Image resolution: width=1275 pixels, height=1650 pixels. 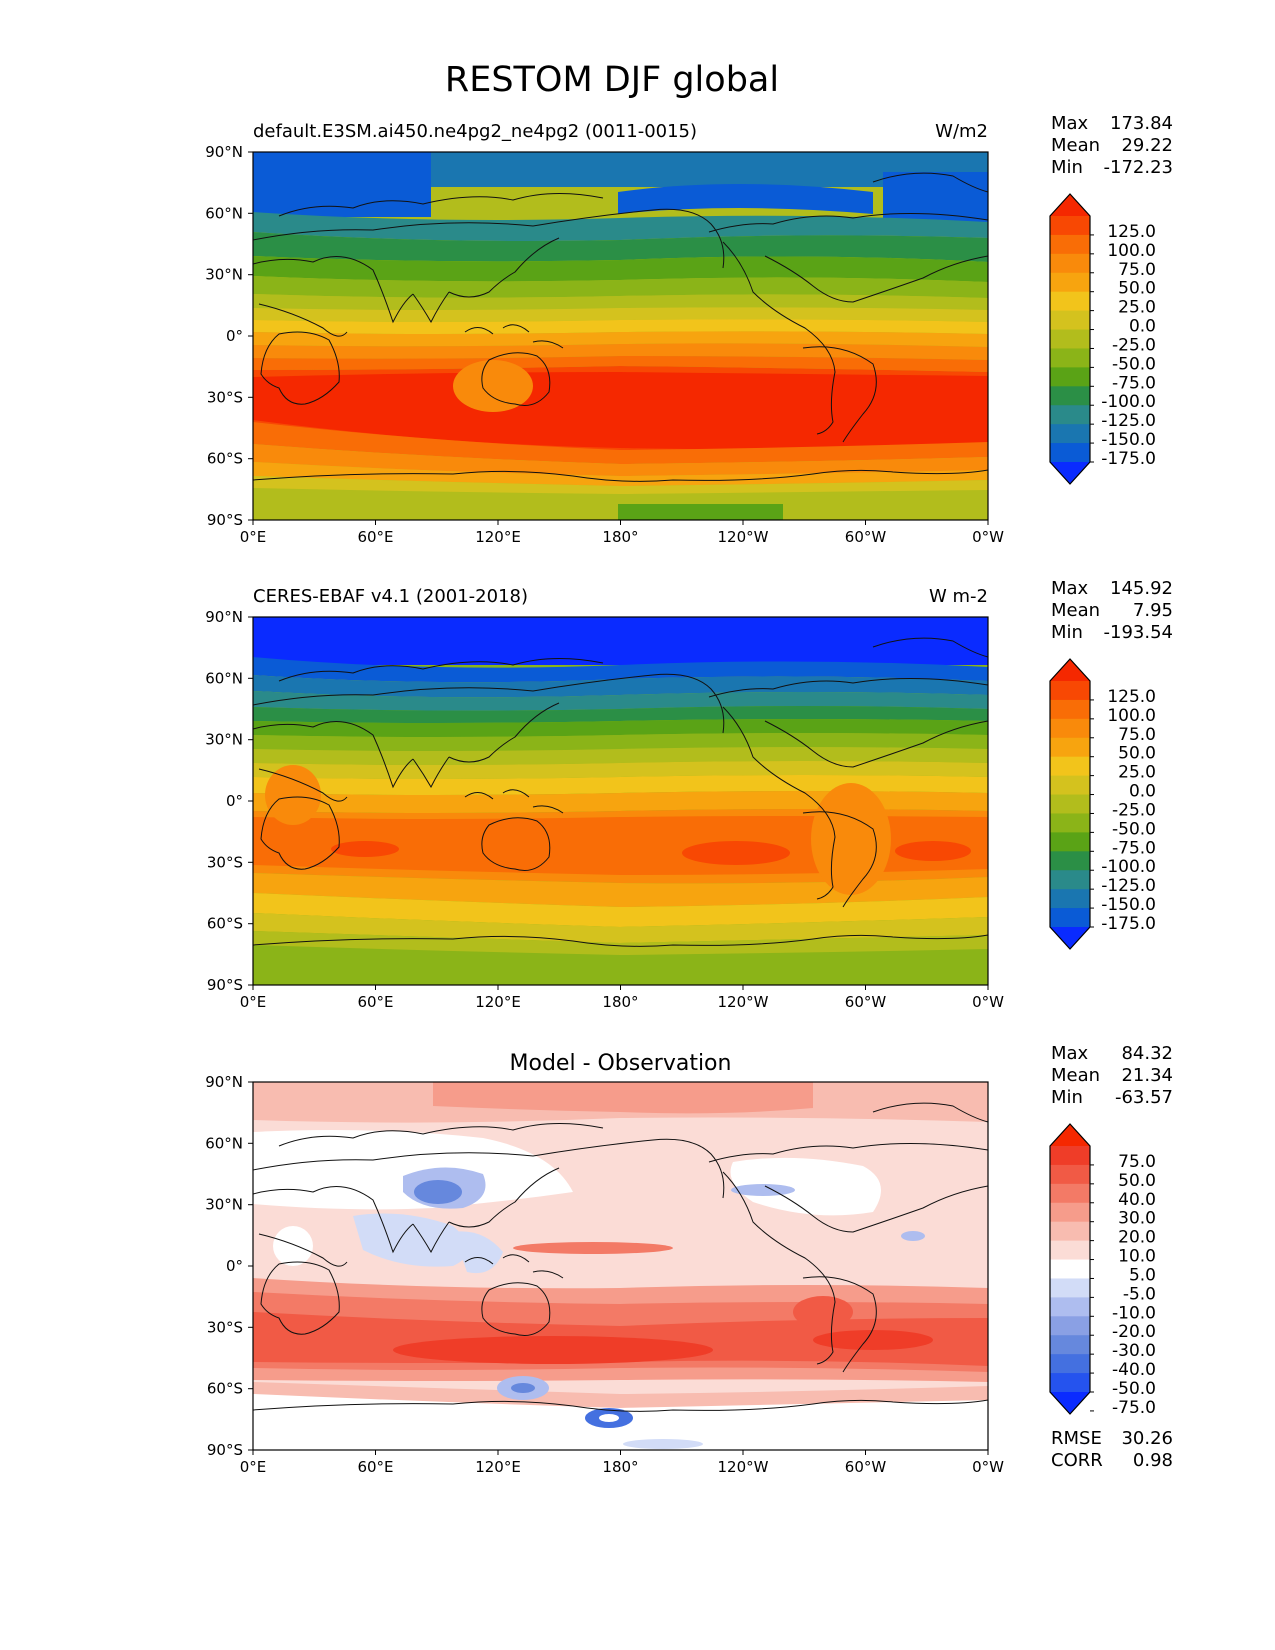 What do you see at coordinates (1131, 251) in the screenshot?
I see `colorbar-tick-label: 100.0` at bounding box center [1131, 251].